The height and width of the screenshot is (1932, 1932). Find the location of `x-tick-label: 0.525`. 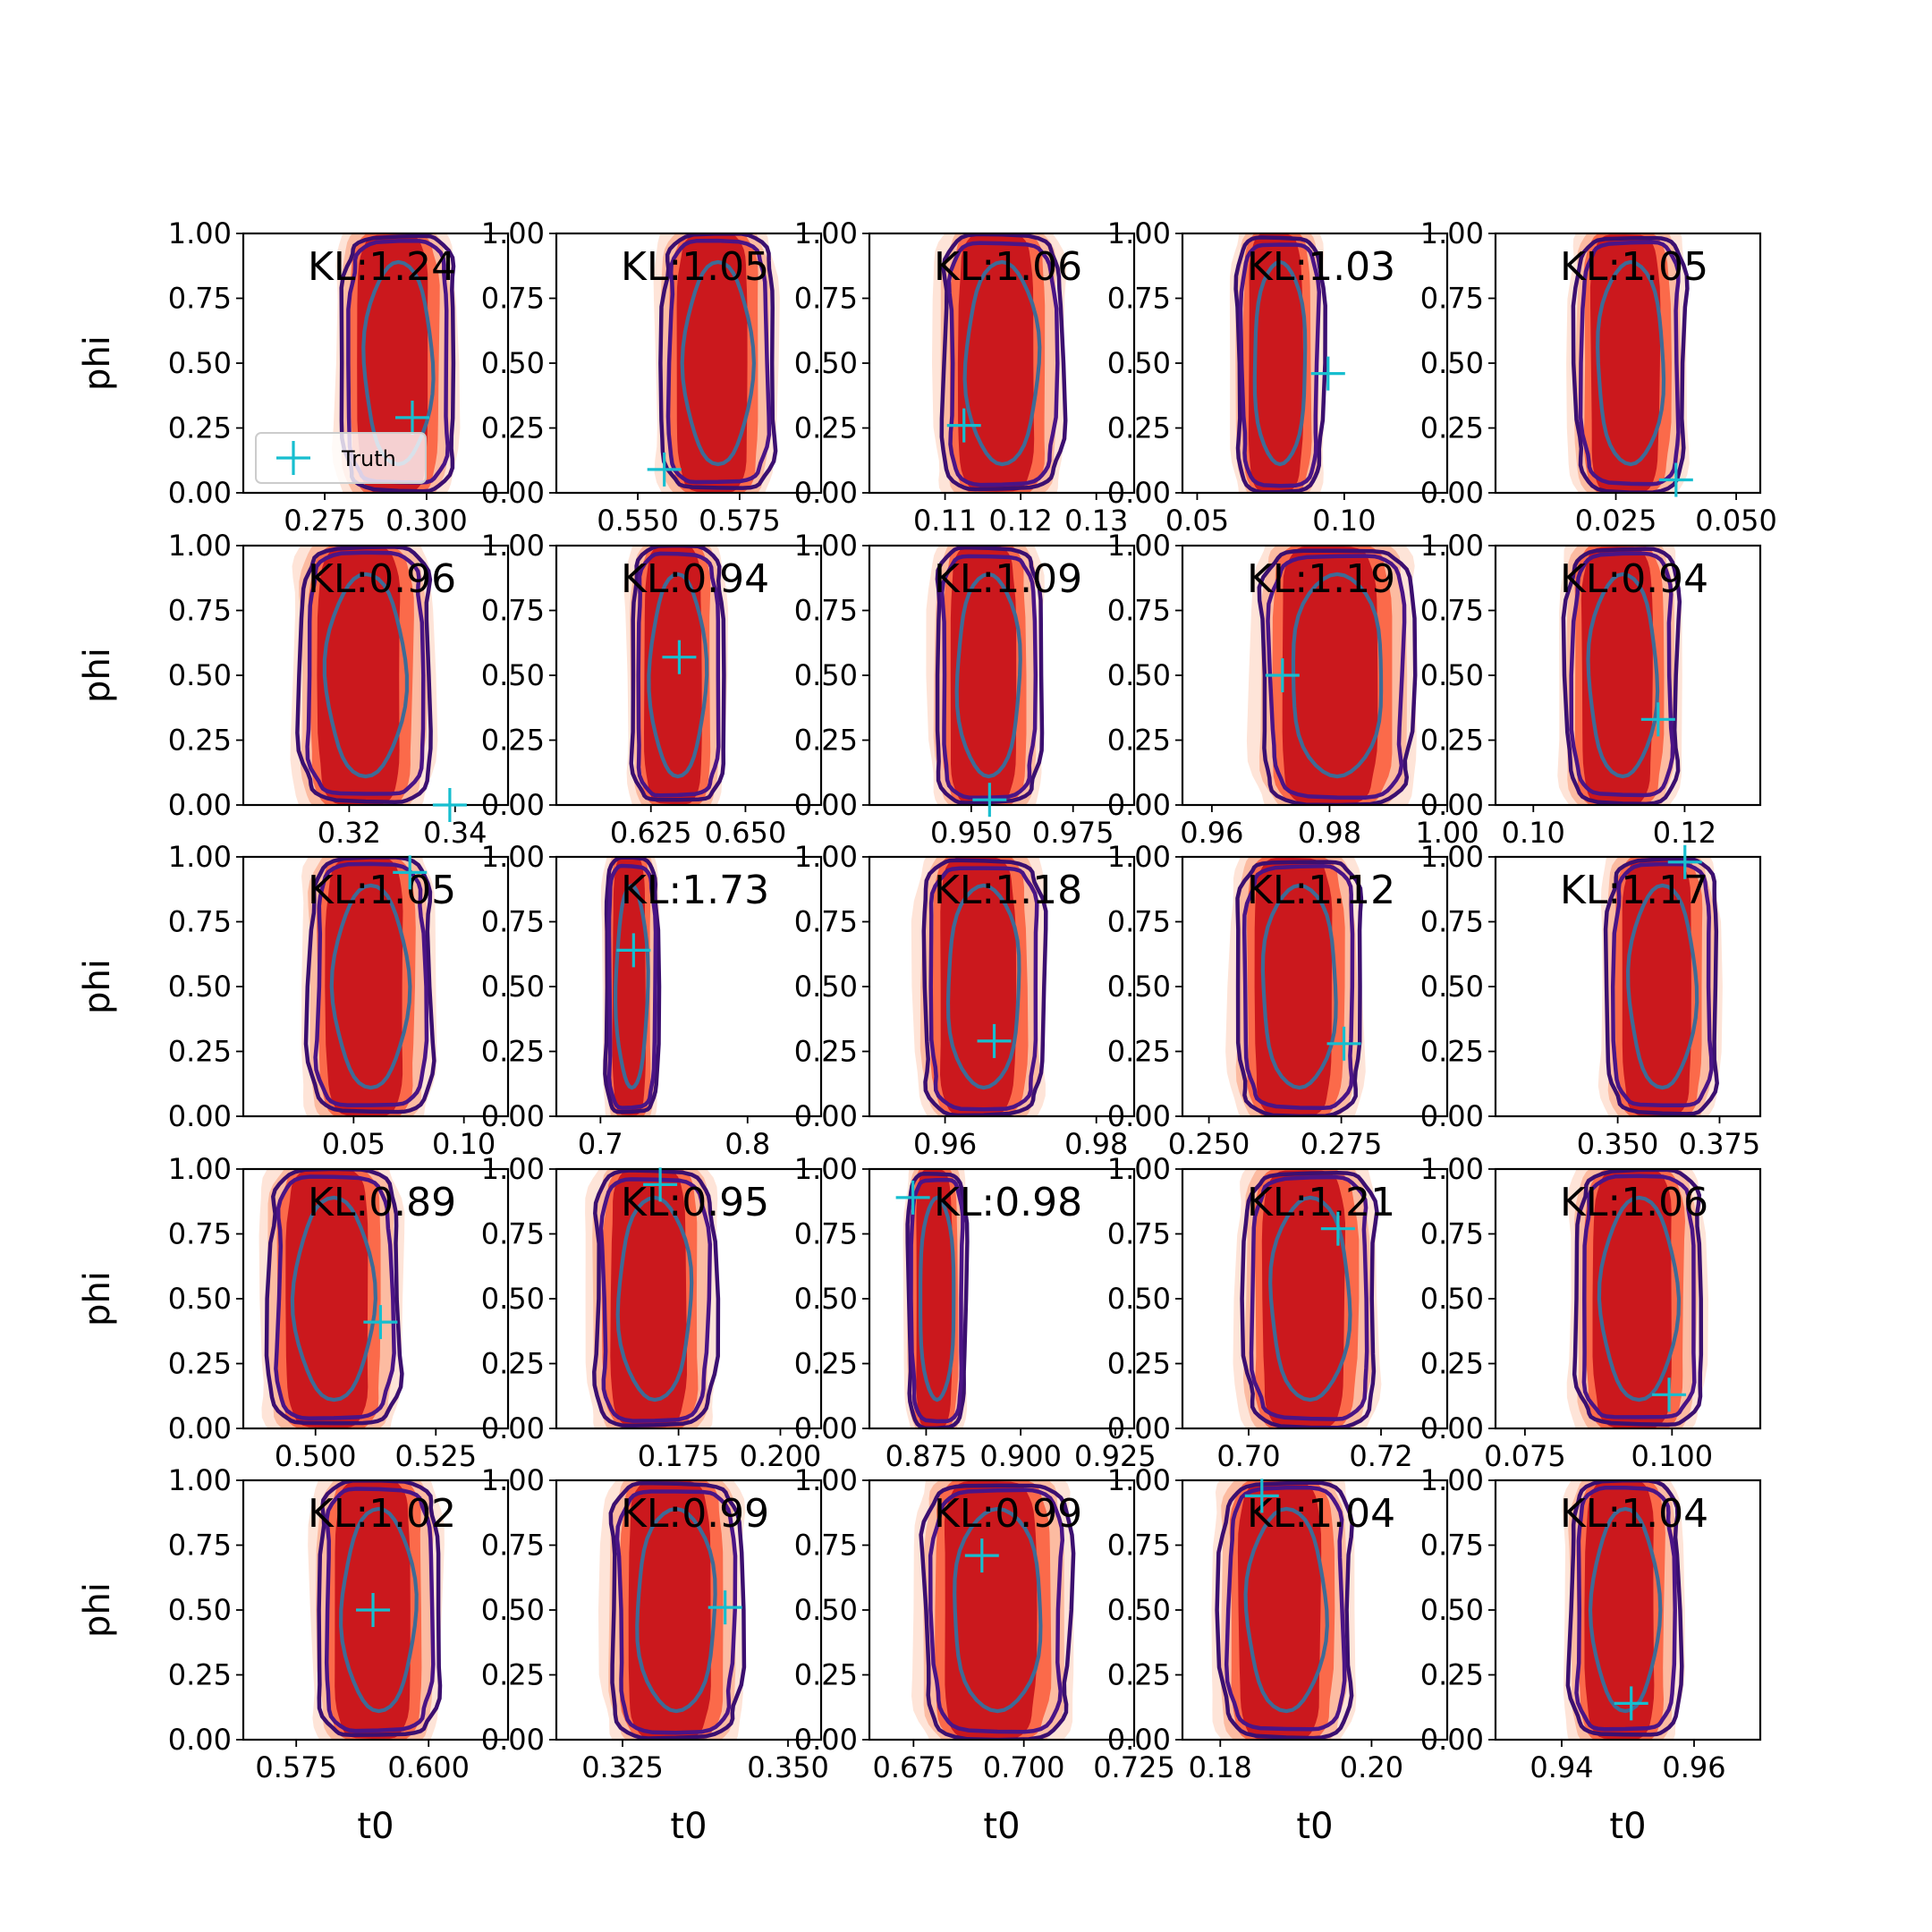

x-tick-label: 0.525 is located at coordinates (435, 1456).